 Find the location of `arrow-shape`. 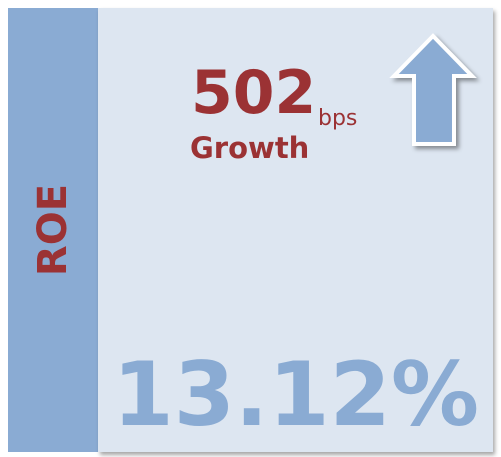

arrow-shape is located at coordinates (433, 89).